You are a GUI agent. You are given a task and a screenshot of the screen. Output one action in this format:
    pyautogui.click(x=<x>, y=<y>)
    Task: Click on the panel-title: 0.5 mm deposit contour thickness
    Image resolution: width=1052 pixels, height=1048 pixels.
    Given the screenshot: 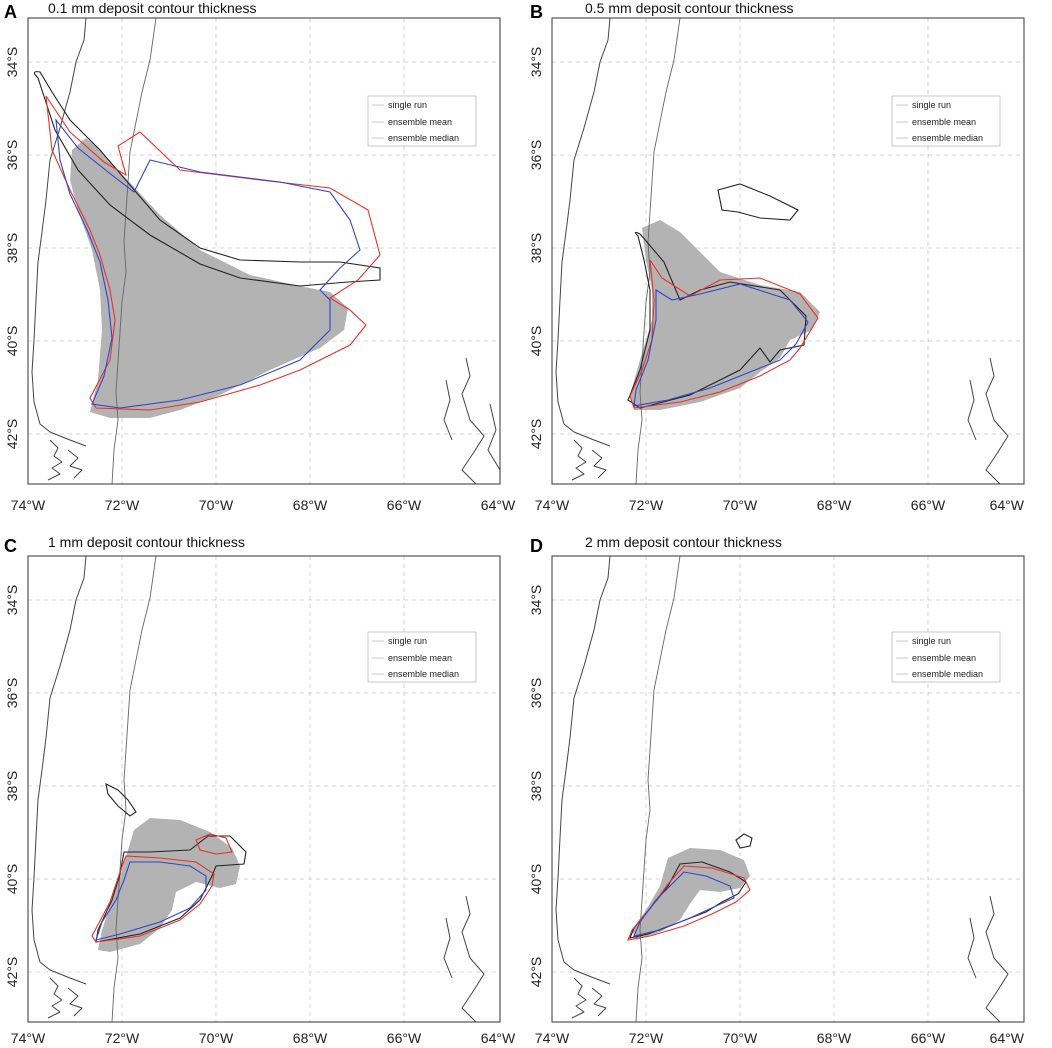 What is the action you would take?
    pyautogui.click(x=689, y=8)
    